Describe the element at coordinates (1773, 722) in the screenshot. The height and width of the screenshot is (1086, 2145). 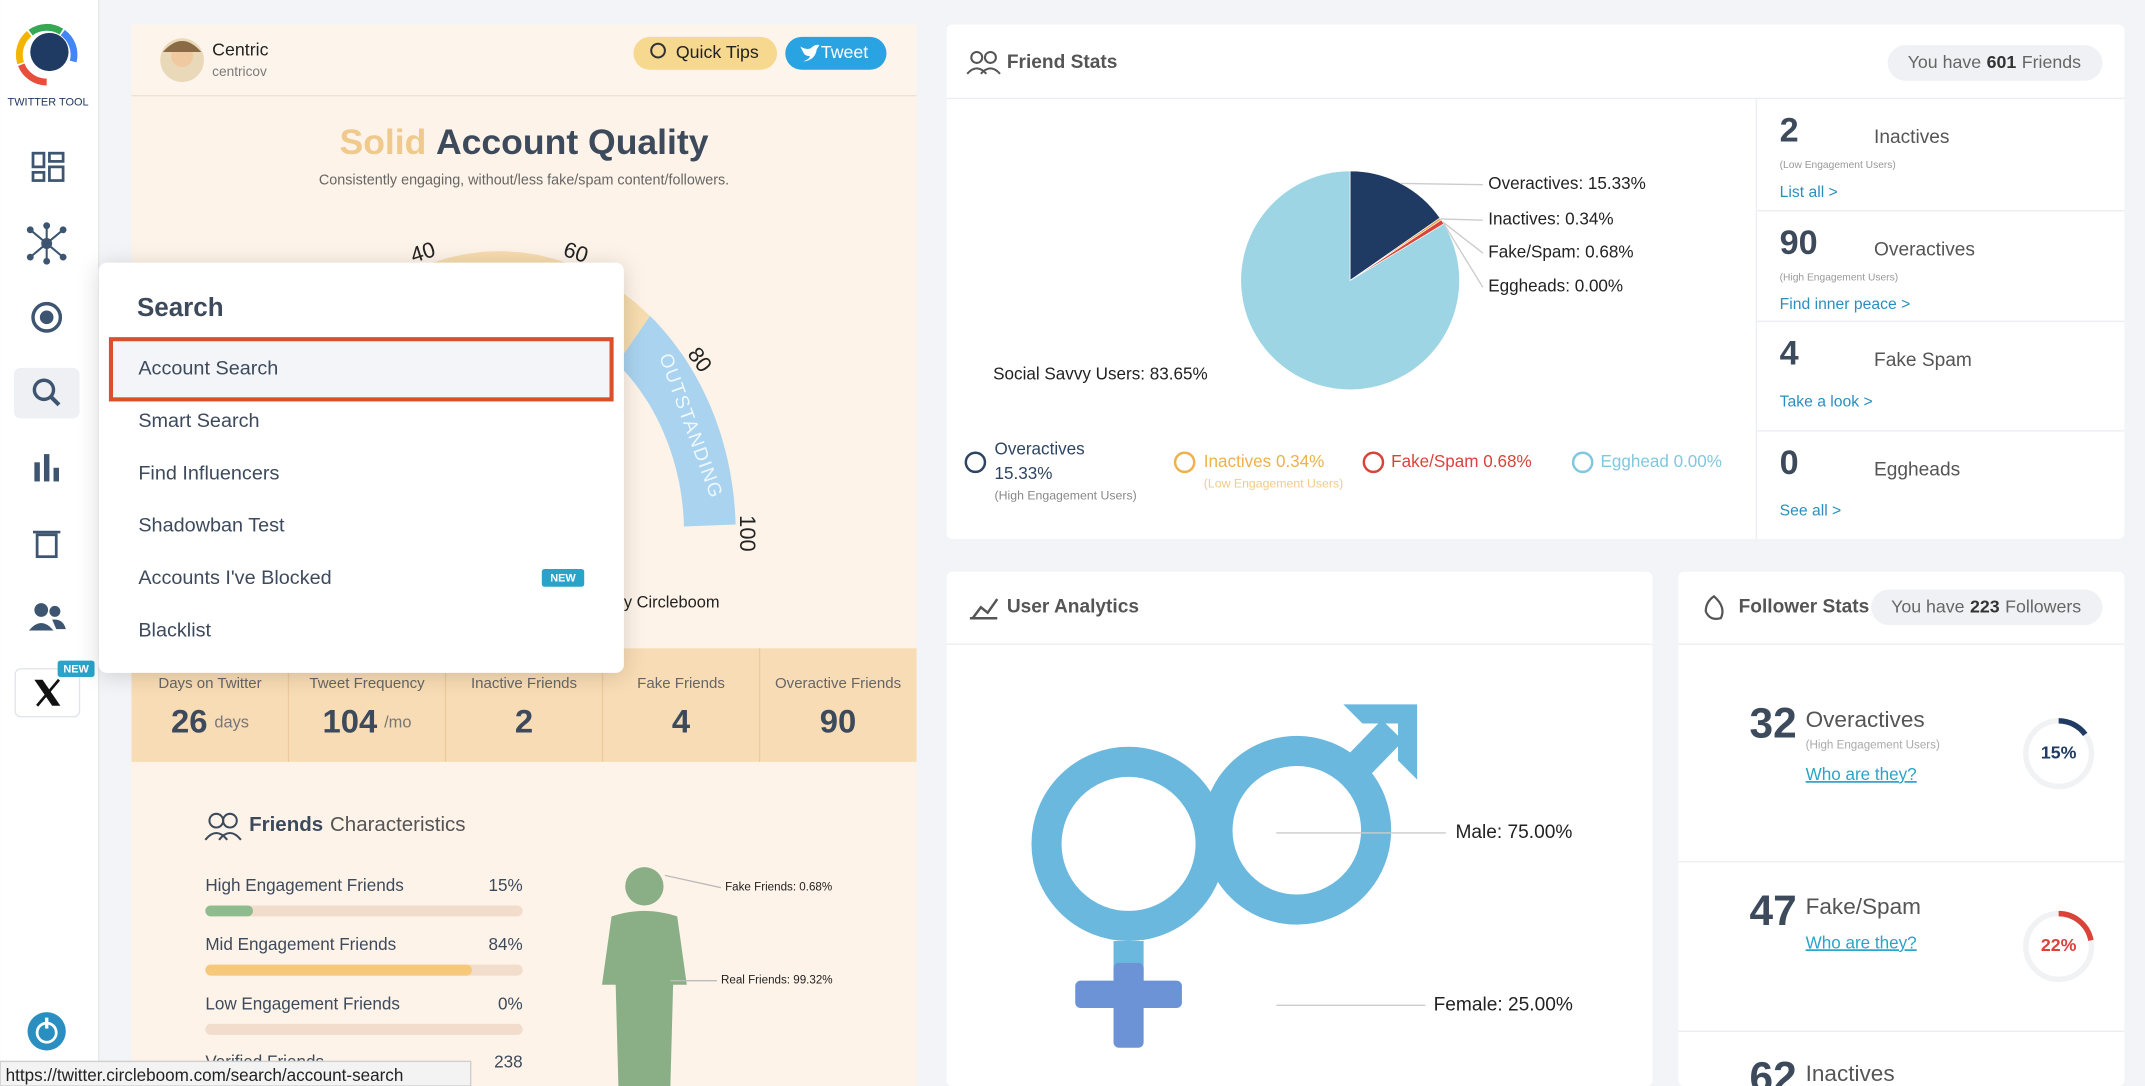
I see `follower-count: 32` at that location.